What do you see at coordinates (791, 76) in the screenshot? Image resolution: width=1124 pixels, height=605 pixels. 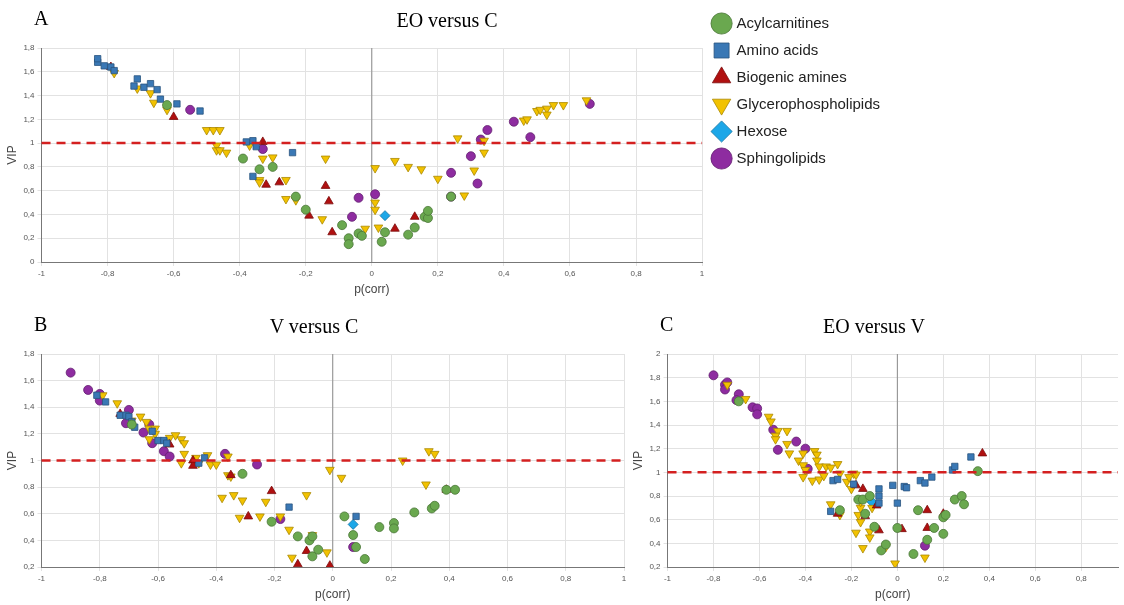 I see `legend-label: Biogenic amines` at bounding box center [791, 76].